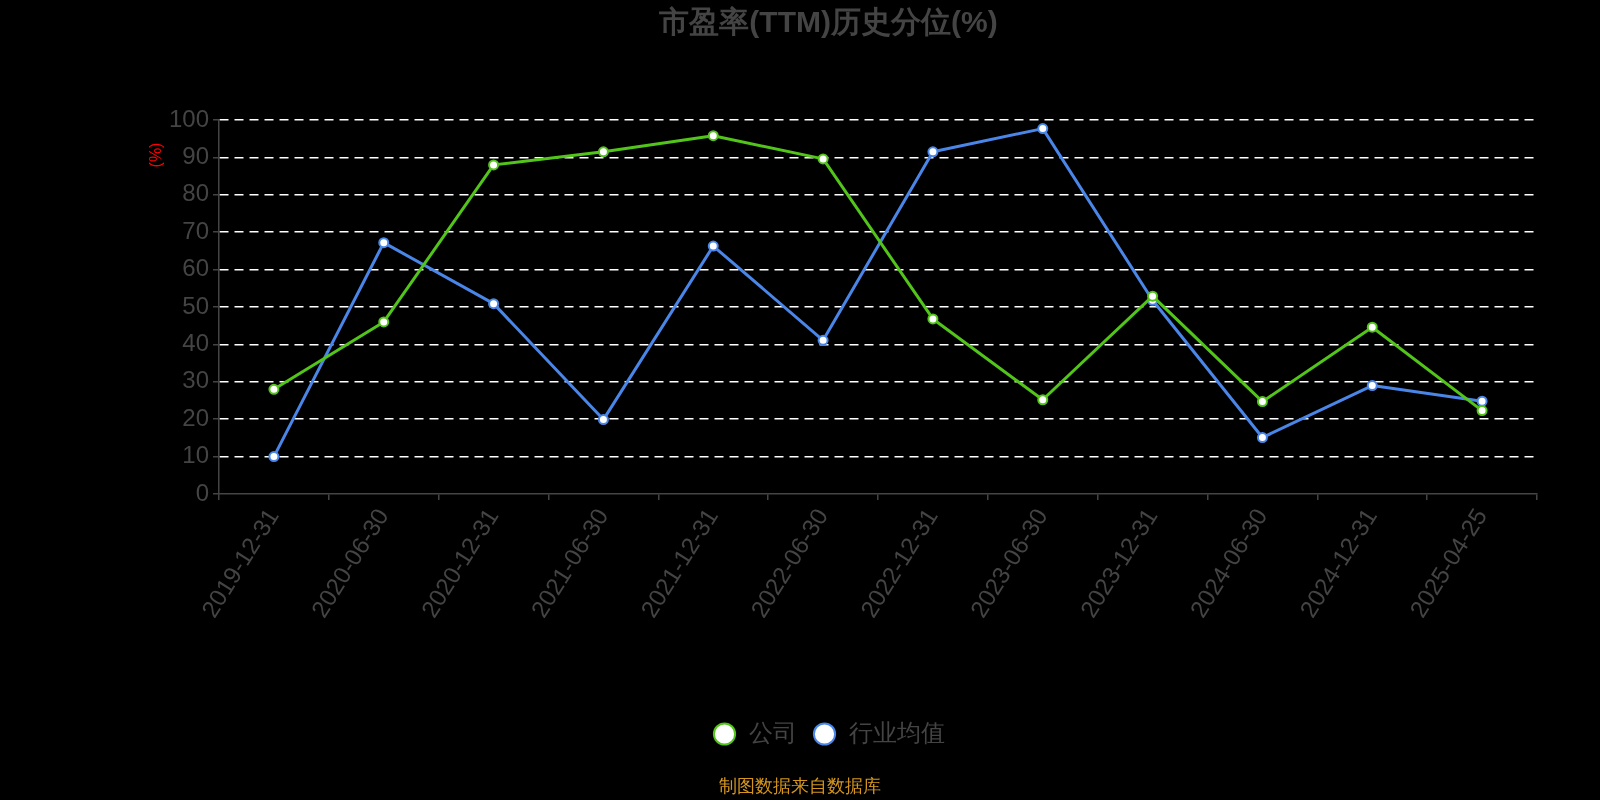  I want to click on legend-label: 公司, so click(772, 732).